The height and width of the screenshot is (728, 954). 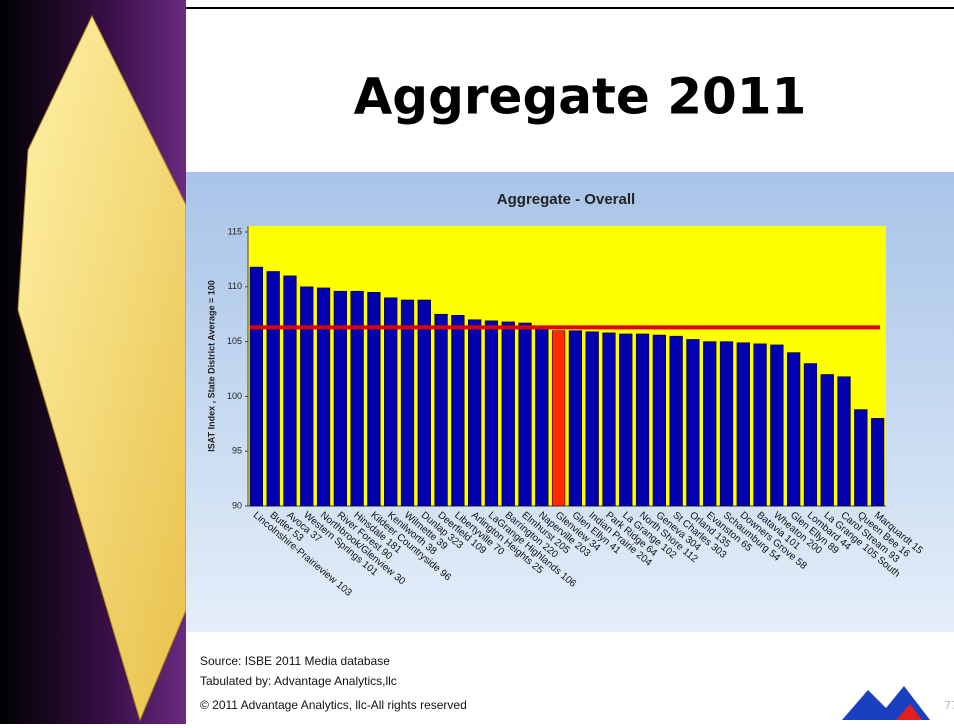 I want to click on page-number: 77, so click(x=949, y=705).